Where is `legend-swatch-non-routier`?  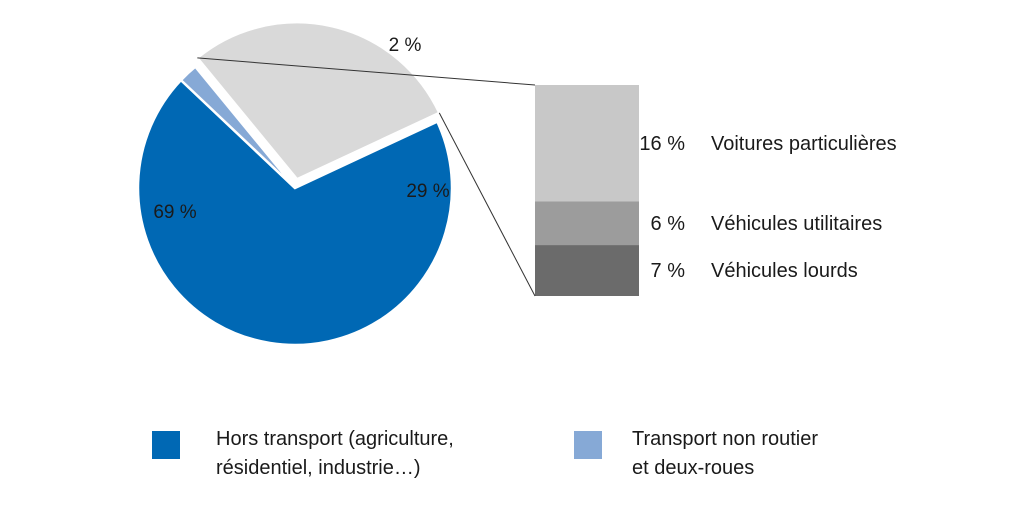
legend-swatch-non-routier is located at coordinates (588, 445).